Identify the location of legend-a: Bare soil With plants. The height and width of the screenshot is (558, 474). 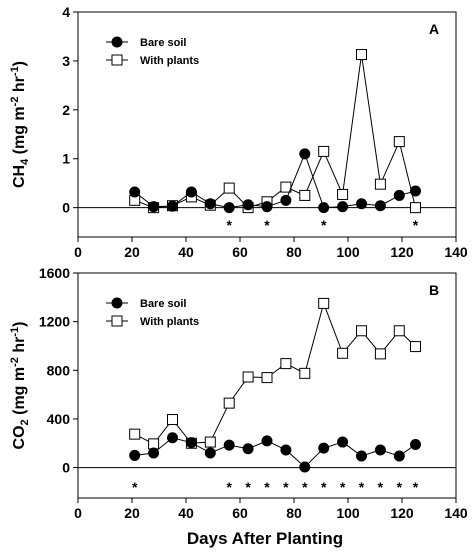
(152, 51).